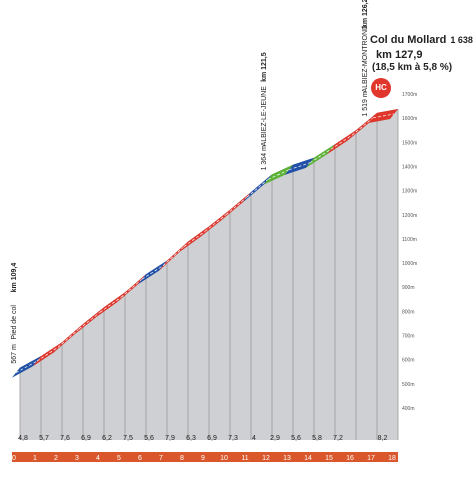 The height and width of the screenshot is (489, 474). I want to click on x-tick-label: 1, so click(35, 458).